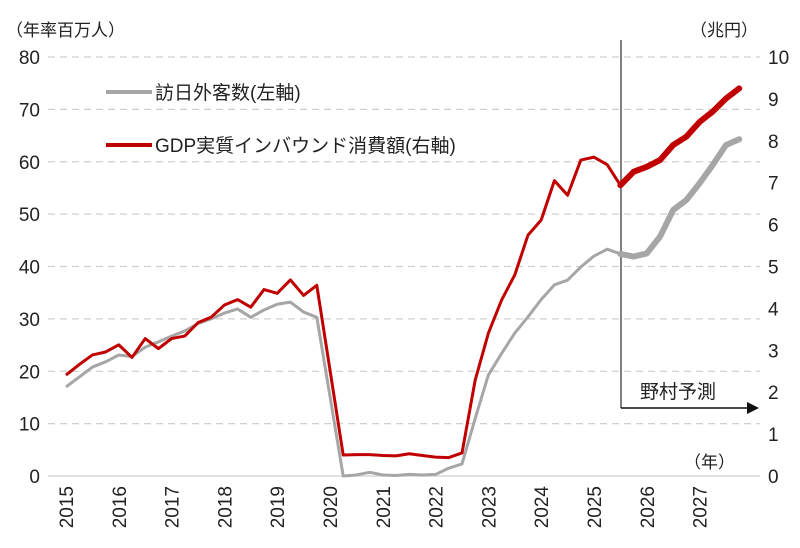 This screenshot has height=548, width=800. I want to click on left-axis-tick-label: 50, so click(29, 215).